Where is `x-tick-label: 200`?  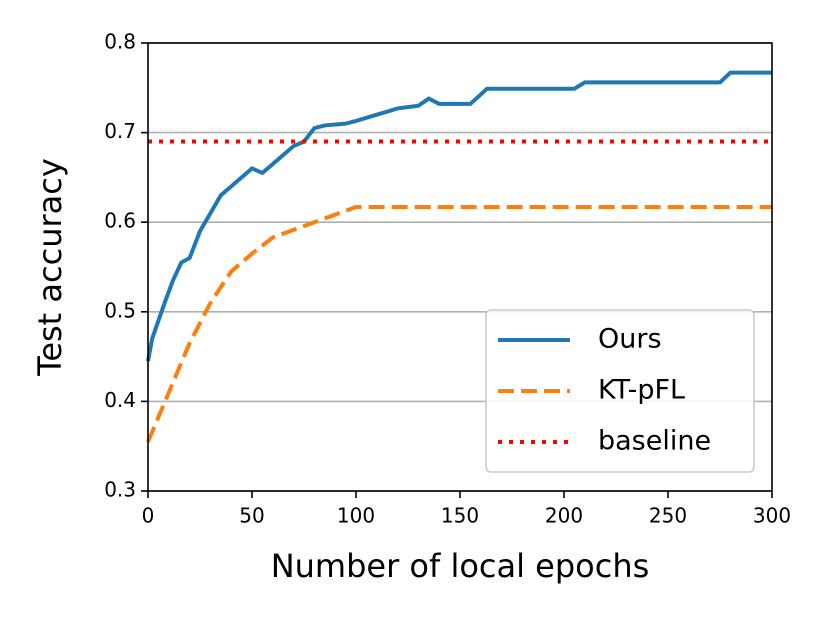 x-tick-label: 200 is located at coordinates (564, 516).